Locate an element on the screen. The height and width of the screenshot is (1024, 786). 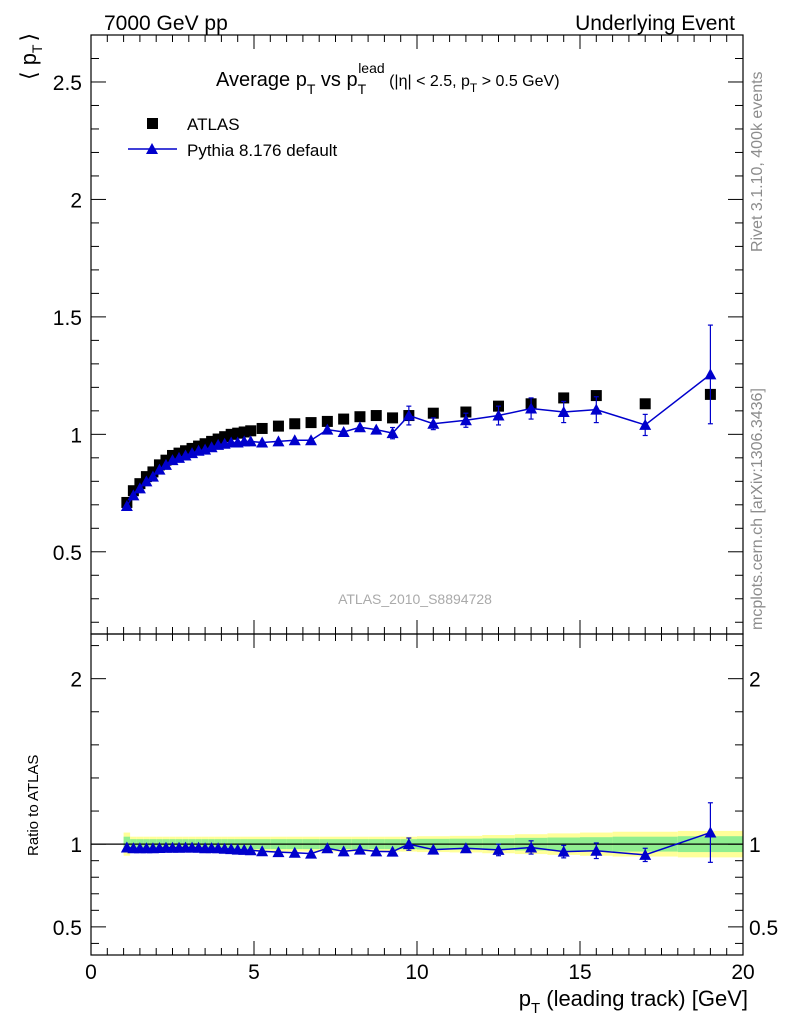
watermark: ATLAS_2010_S8894728 is located at coordinates (415, 599).